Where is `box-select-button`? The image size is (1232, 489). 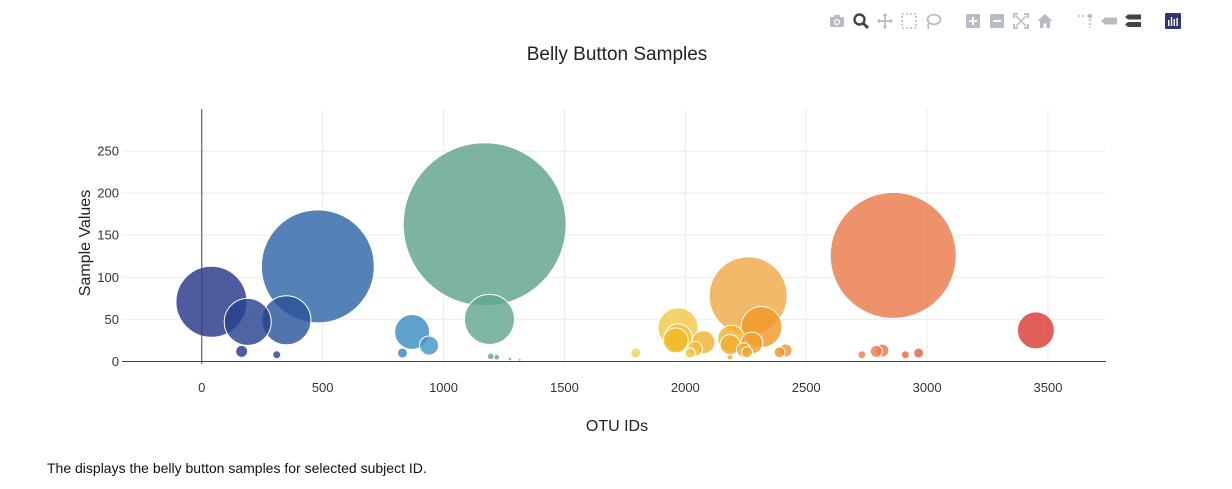 box-select-button is located at coordinates (909, 21).